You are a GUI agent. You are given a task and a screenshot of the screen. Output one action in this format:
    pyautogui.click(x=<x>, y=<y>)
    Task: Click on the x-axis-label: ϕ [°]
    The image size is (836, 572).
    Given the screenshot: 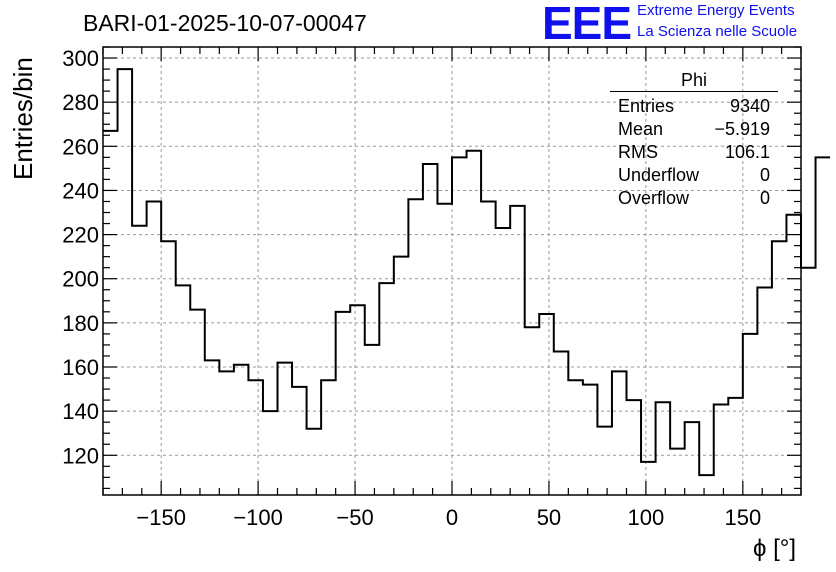 What is the action you would take?
    pyautogui.click(x=775, y=548)
    